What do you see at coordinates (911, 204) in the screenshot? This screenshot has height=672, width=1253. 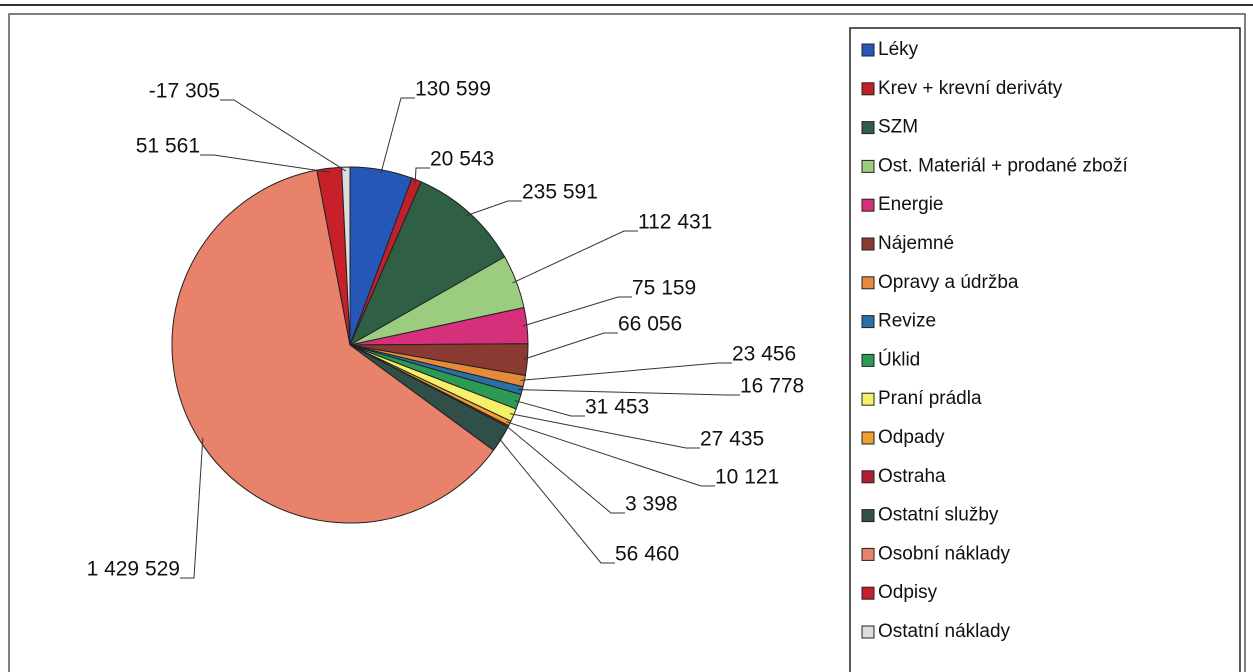 I see `legend-label: Energie` at bounding box center [911, 204].